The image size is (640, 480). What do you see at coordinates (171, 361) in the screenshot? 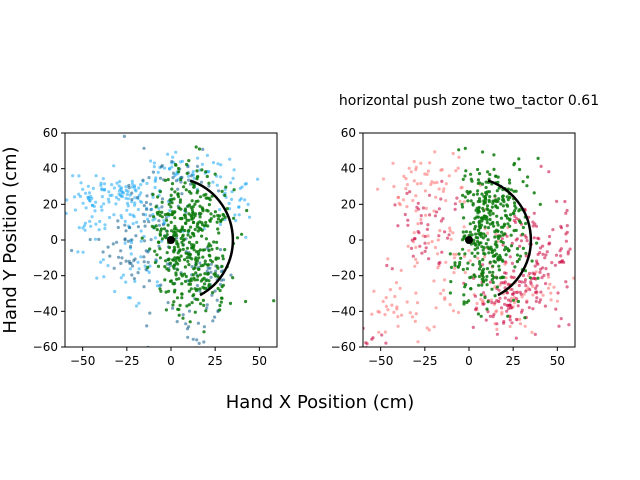
I see `x-tick-label: 0` at bounding box center [171, 361].